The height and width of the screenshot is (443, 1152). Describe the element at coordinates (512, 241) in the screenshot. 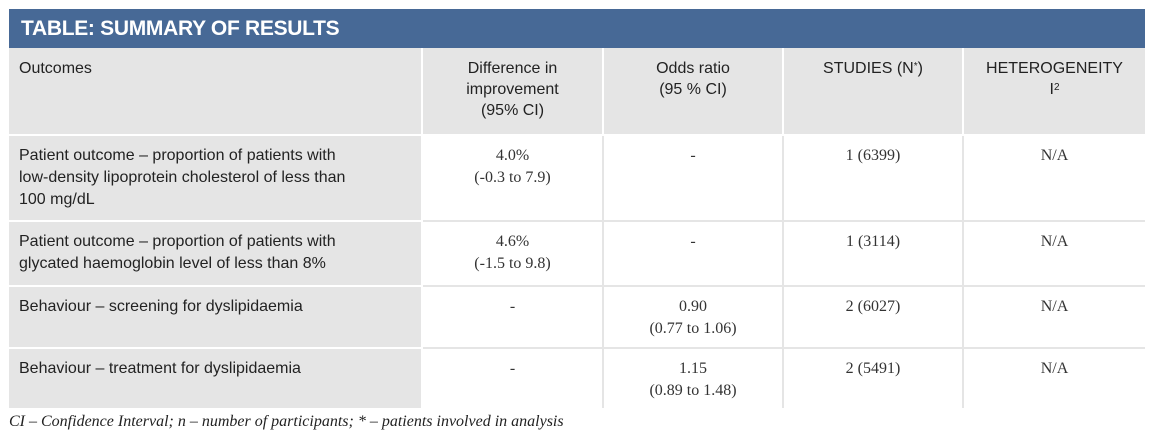

I see `difference-value: 4.6%` at that location.